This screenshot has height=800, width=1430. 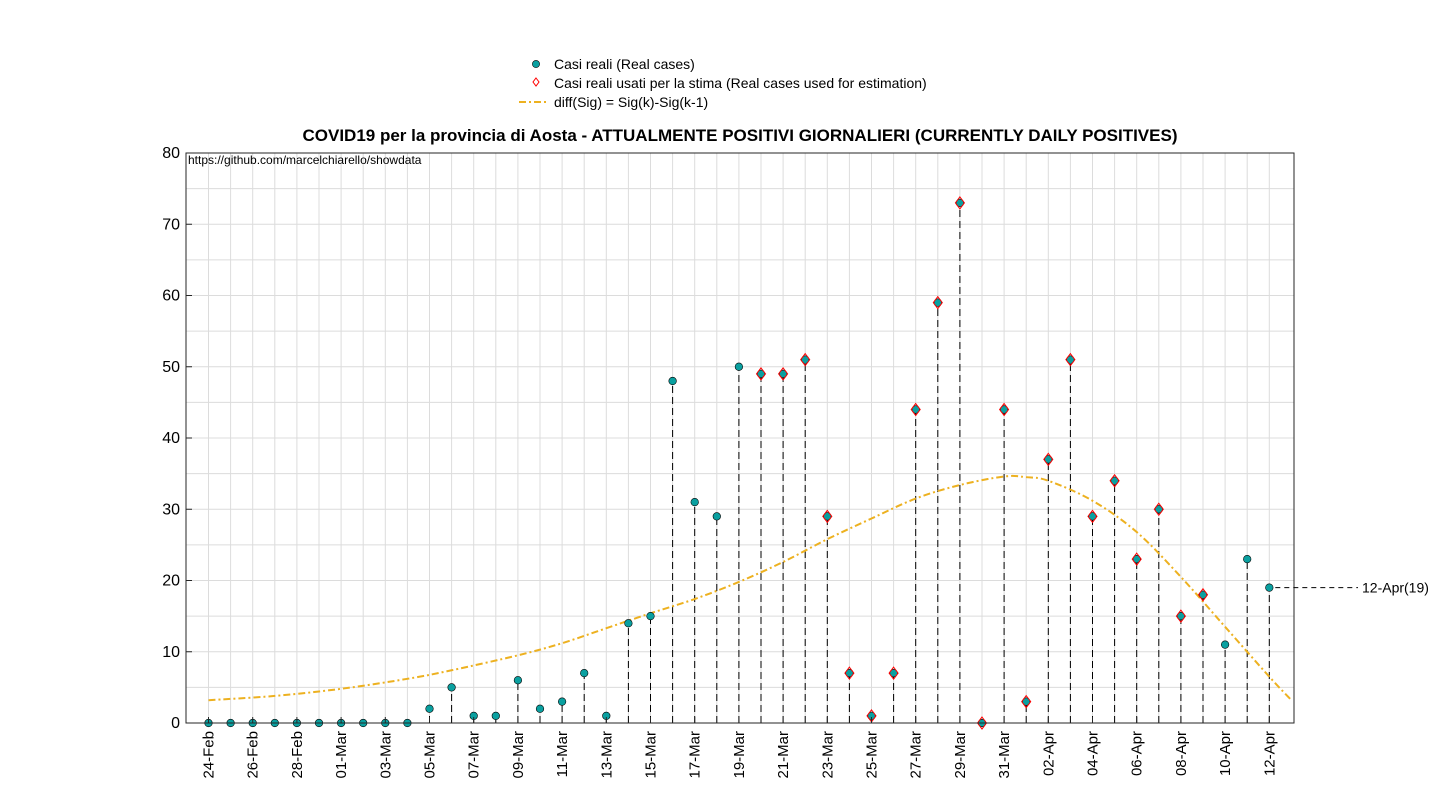 I want to click on y-tick-label: 70, so click(x=171, y=224).